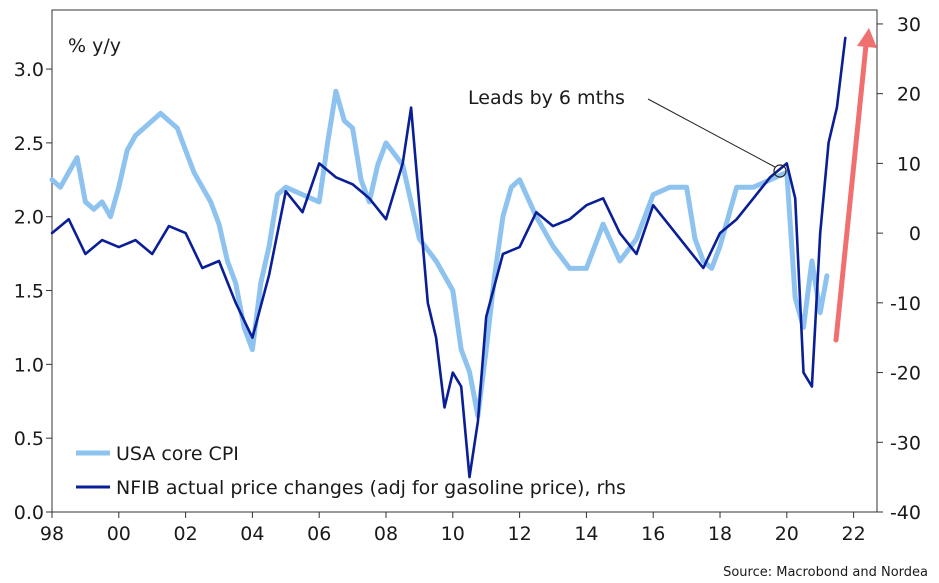  I want to click on right-tick-label: -20, so click(905, 374).